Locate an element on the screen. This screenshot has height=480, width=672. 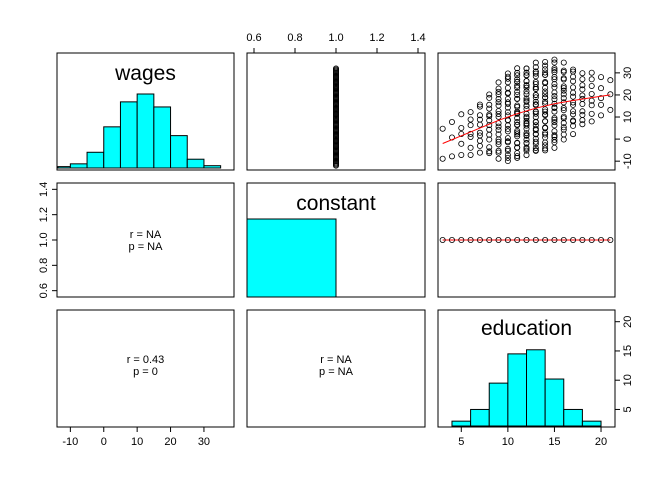
education-vs-constant-points is located at coordinates (526, 239).